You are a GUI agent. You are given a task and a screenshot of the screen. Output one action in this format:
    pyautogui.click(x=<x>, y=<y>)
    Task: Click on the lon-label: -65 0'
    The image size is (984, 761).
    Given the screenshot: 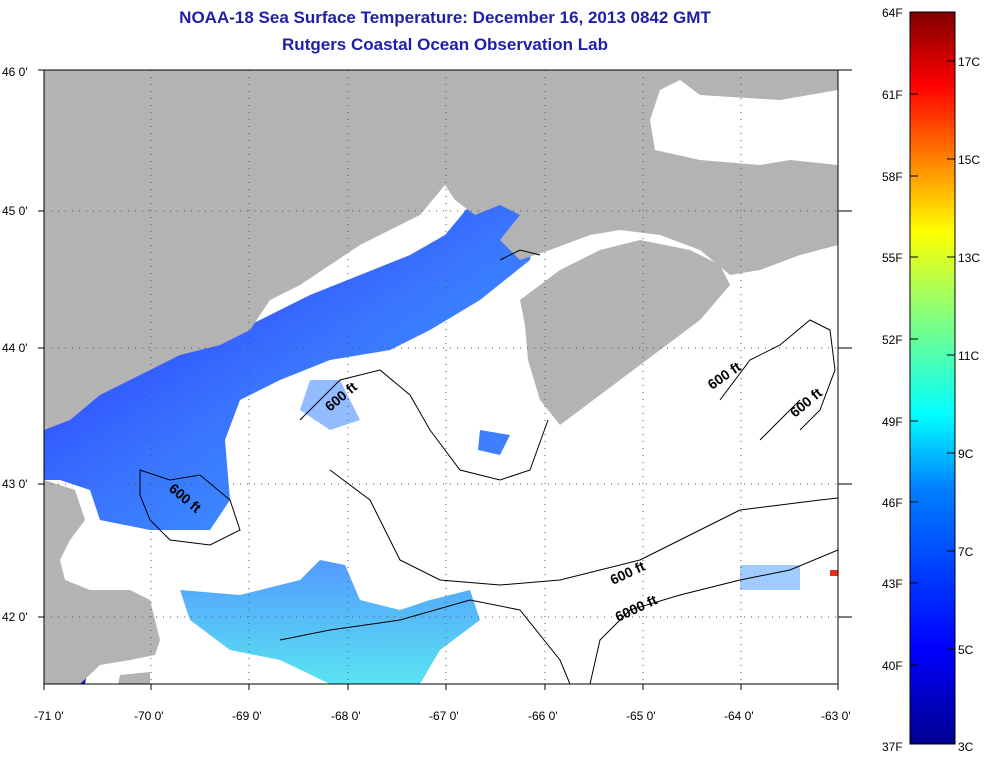 What is the action you would take?
    pyautogui.click(x=641, y=716)
    